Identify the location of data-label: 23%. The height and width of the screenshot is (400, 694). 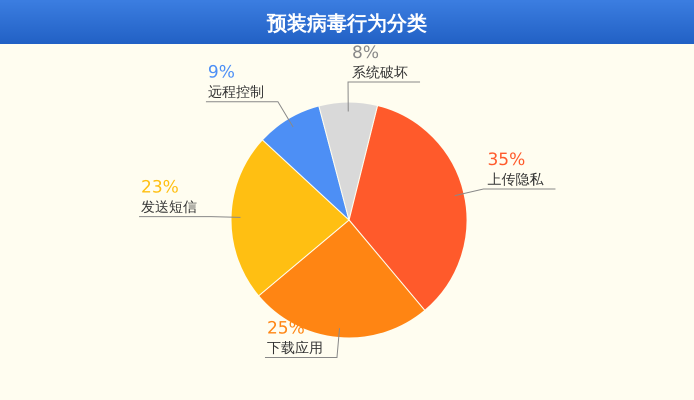
(160, 188).